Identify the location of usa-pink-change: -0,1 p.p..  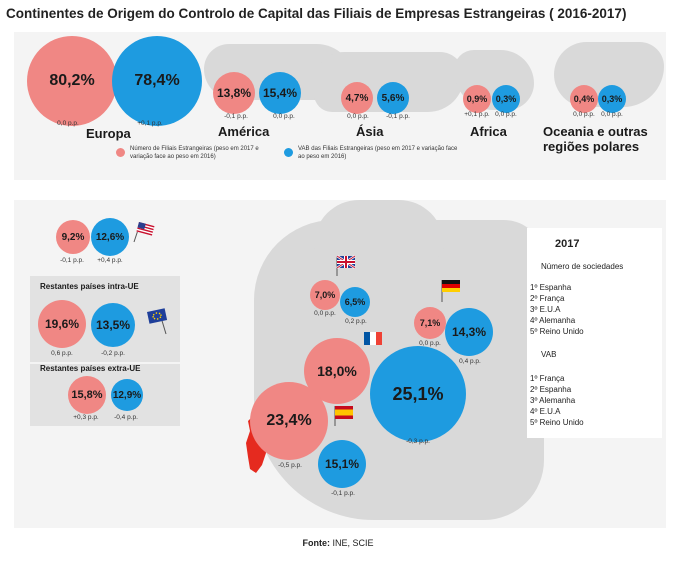
(72, 260).